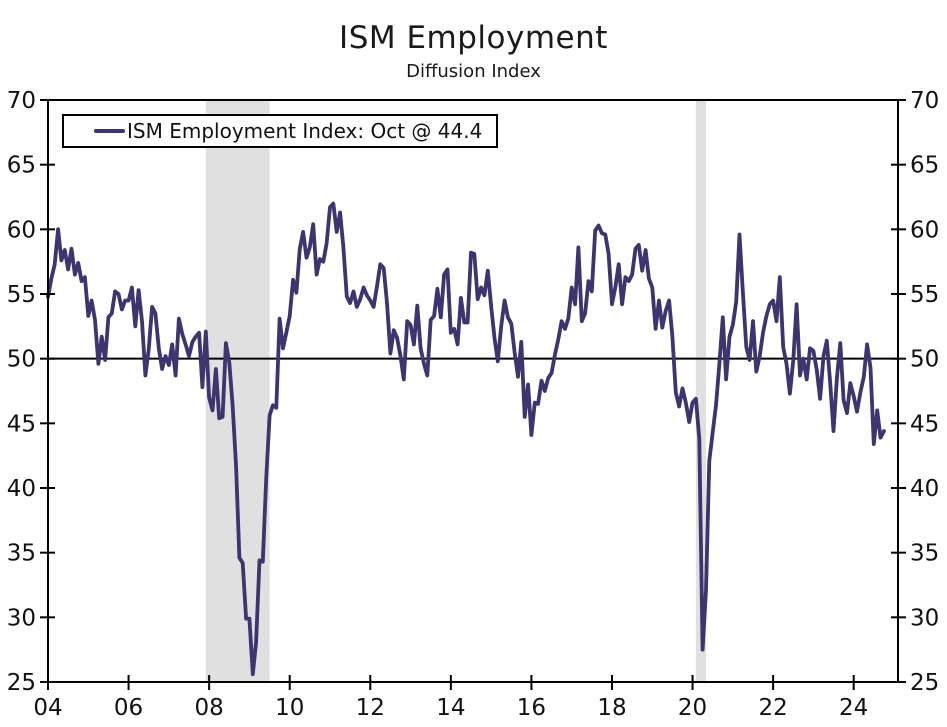 This screenshot has width=947, height=727. Describe the element at coordinates (21, 424) in the screenshot. I see `y-tick-label-left: 45` at that location.